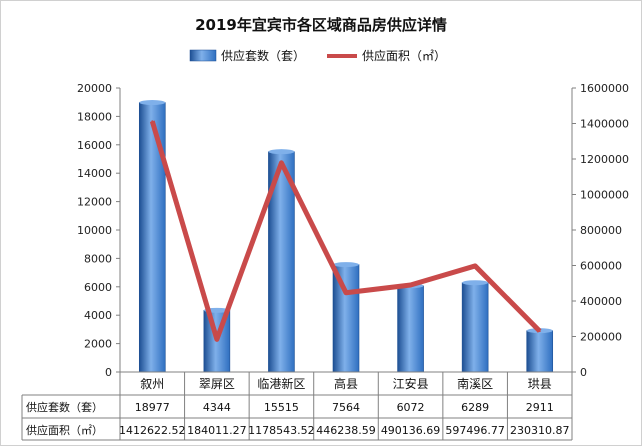  What do you see at coordinates (98, 315) in the screenshot?
I see `left-tick-label: 4000` at bounding box center [98, 315].